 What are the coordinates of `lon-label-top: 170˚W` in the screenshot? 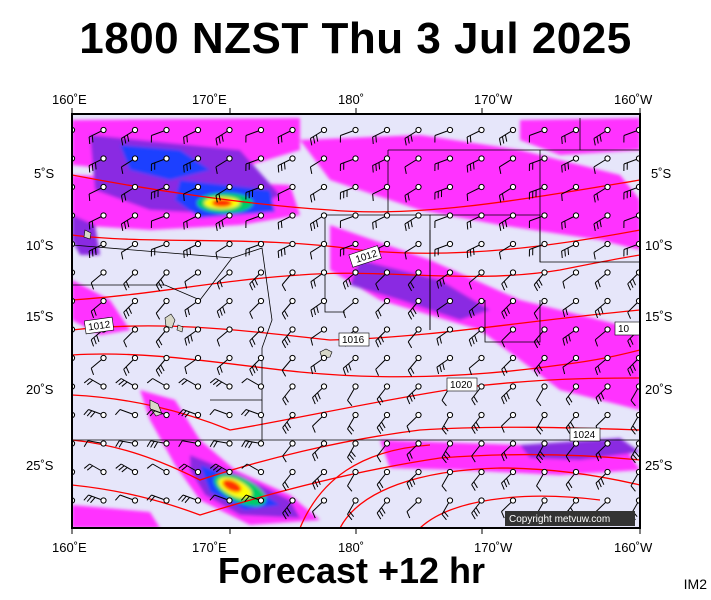 It's located at (493, 99).